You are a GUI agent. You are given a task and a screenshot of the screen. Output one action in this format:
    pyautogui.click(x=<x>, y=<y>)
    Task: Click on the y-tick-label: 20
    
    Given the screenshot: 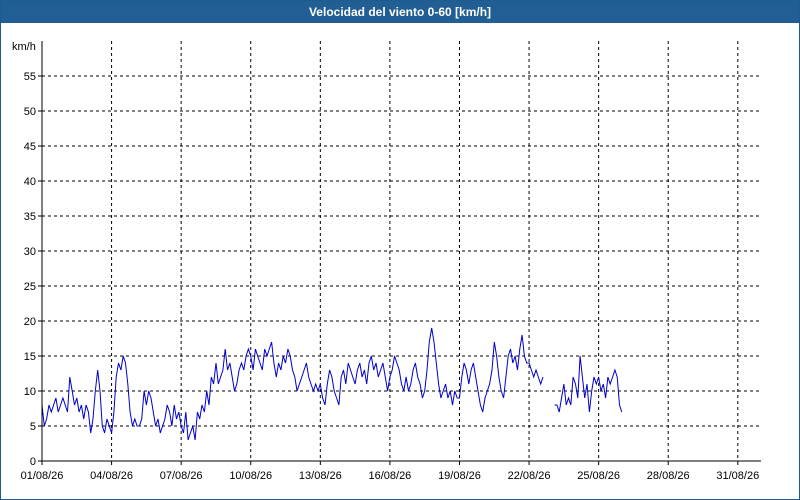 What is the action you would take?
    pyautogui.click(x=30, y=322)
    